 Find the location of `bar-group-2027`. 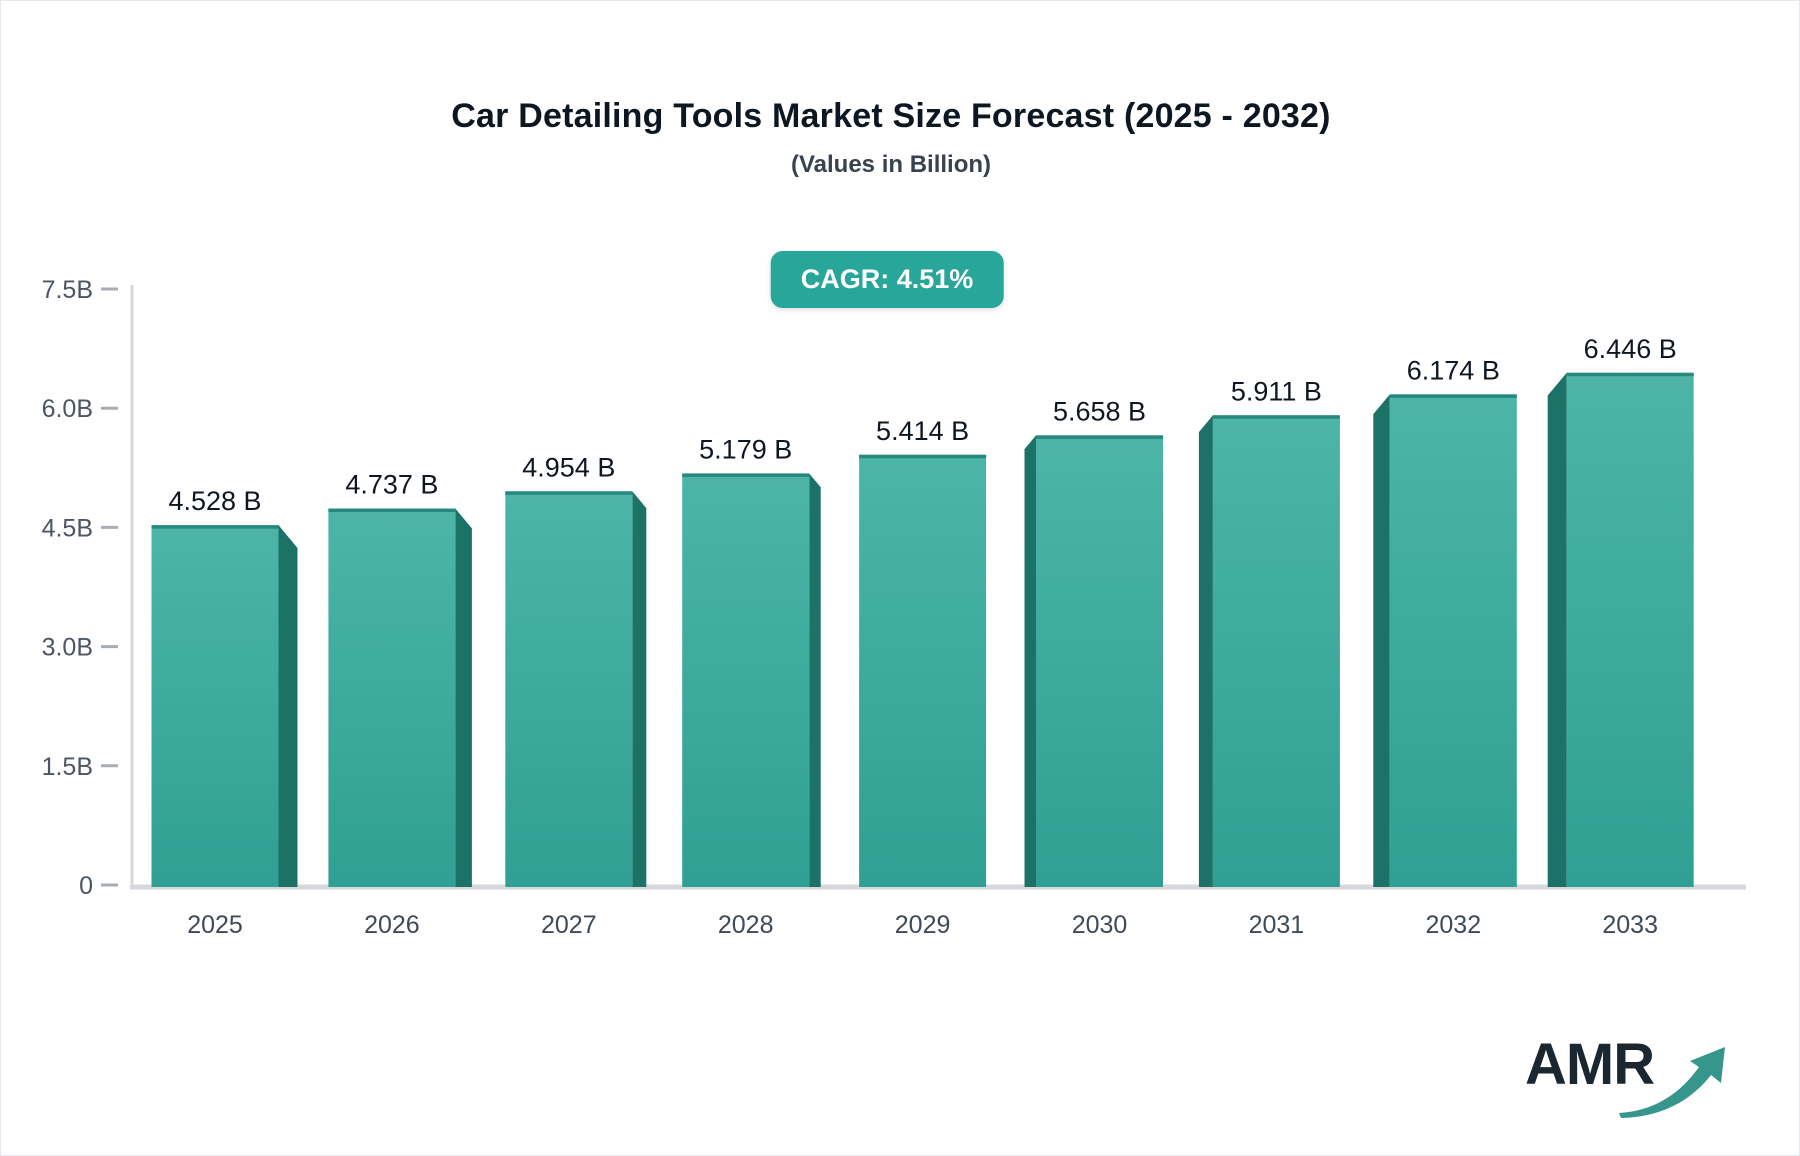

bar-group-2027 is located at coordinates (576, 689).